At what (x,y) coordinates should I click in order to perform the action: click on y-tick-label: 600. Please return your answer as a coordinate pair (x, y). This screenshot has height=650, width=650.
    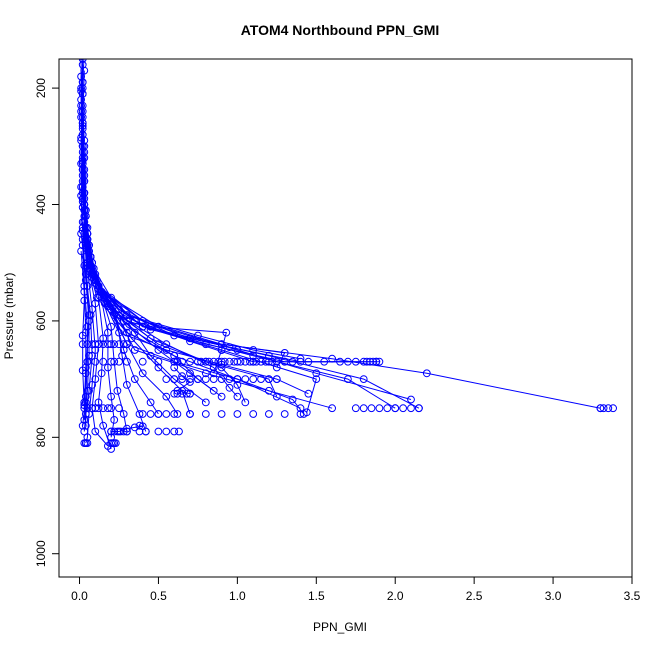
    Looking at the image, I should click on (41, 321).